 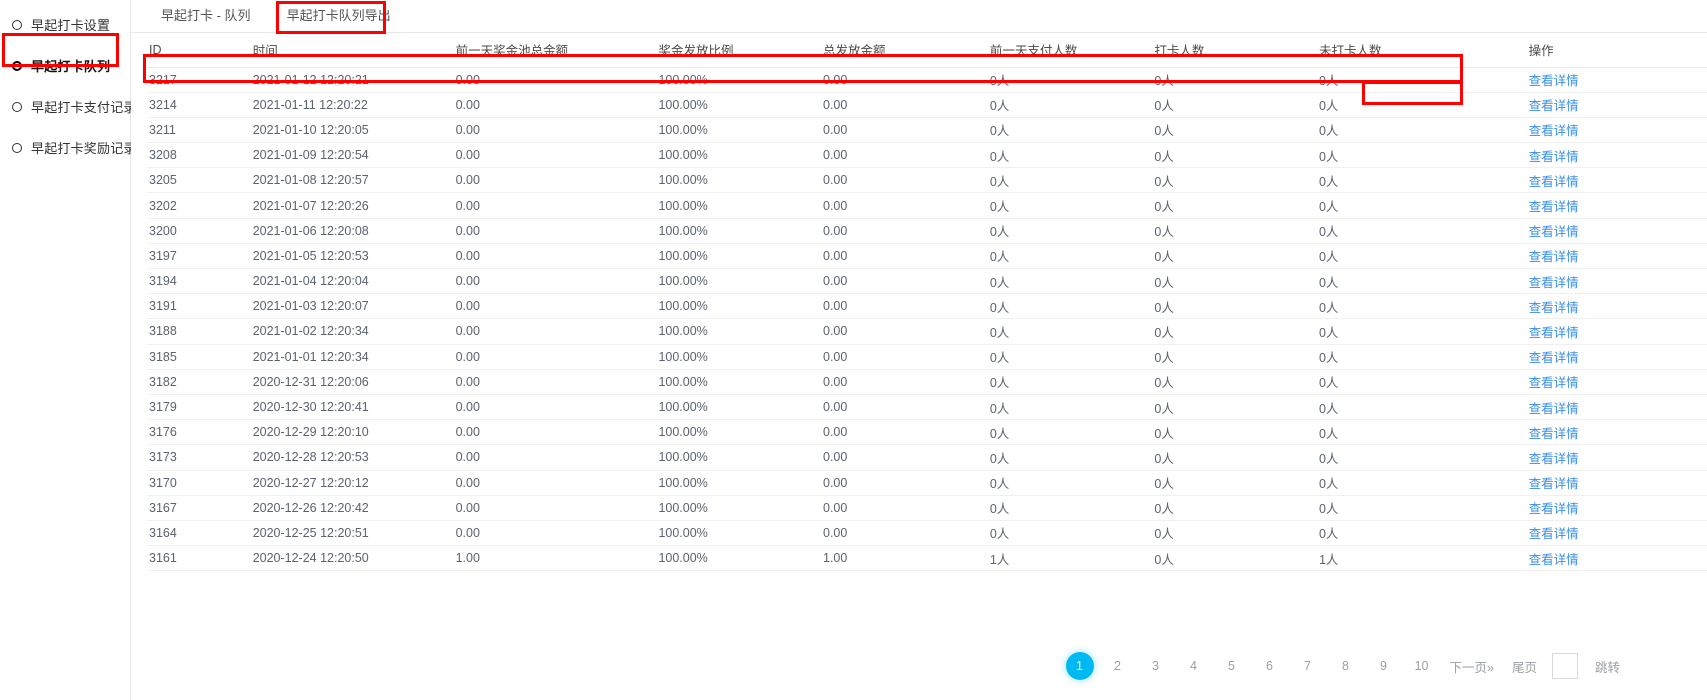 What do you see at coordinates (1421, 666) in the screenshot?
I see `page-button-10: 10` at bounding box center [1421, 666].